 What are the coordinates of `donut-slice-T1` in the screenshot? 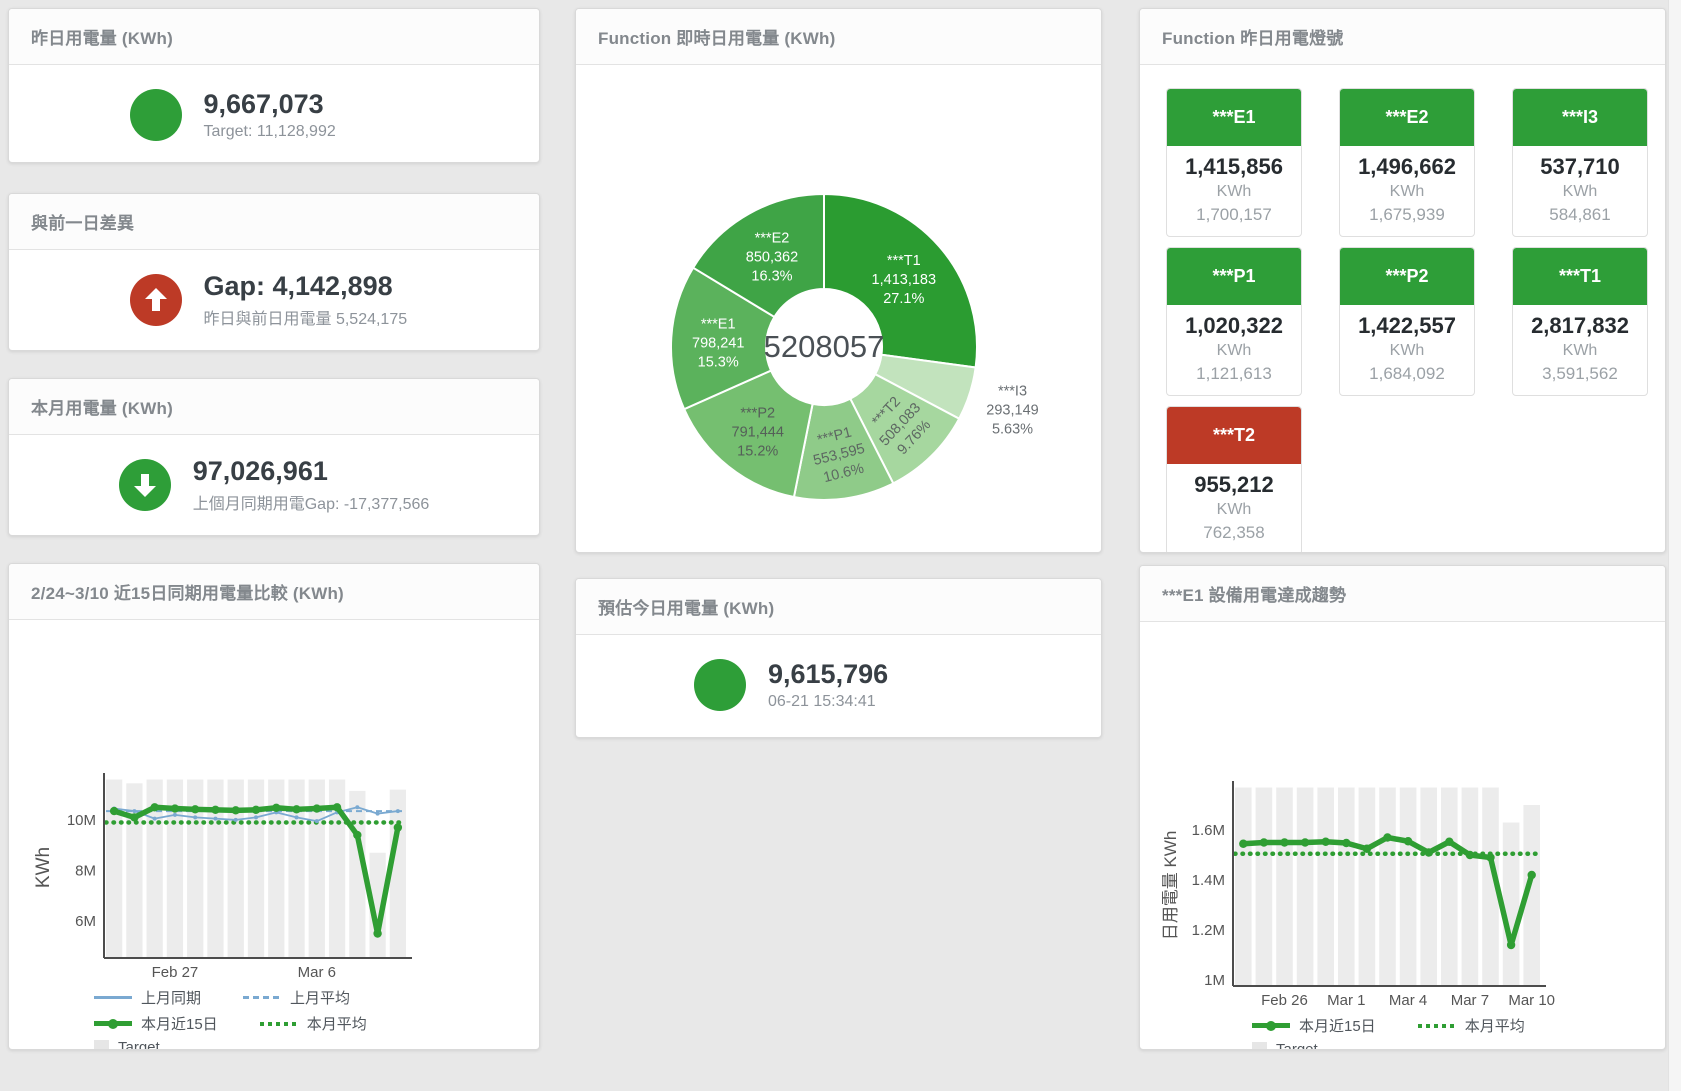 It's located at (900, 280).